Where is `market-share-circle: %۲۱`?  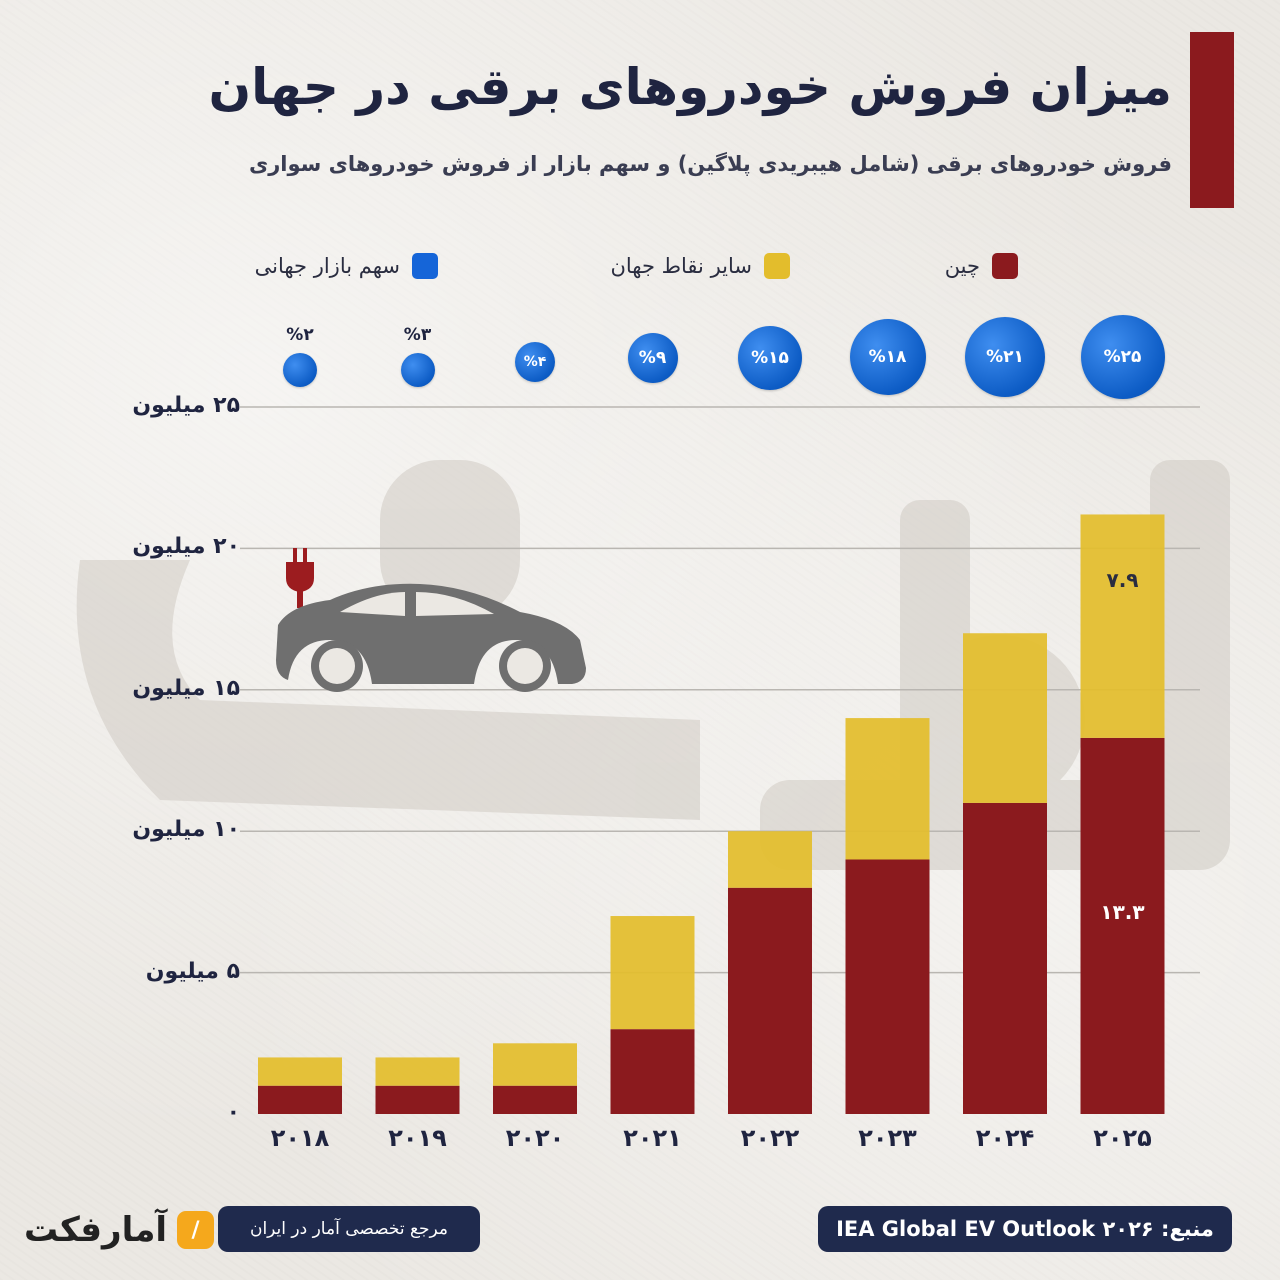 market-share-circle: %۲۱ is located at coordinates (1005, 357).